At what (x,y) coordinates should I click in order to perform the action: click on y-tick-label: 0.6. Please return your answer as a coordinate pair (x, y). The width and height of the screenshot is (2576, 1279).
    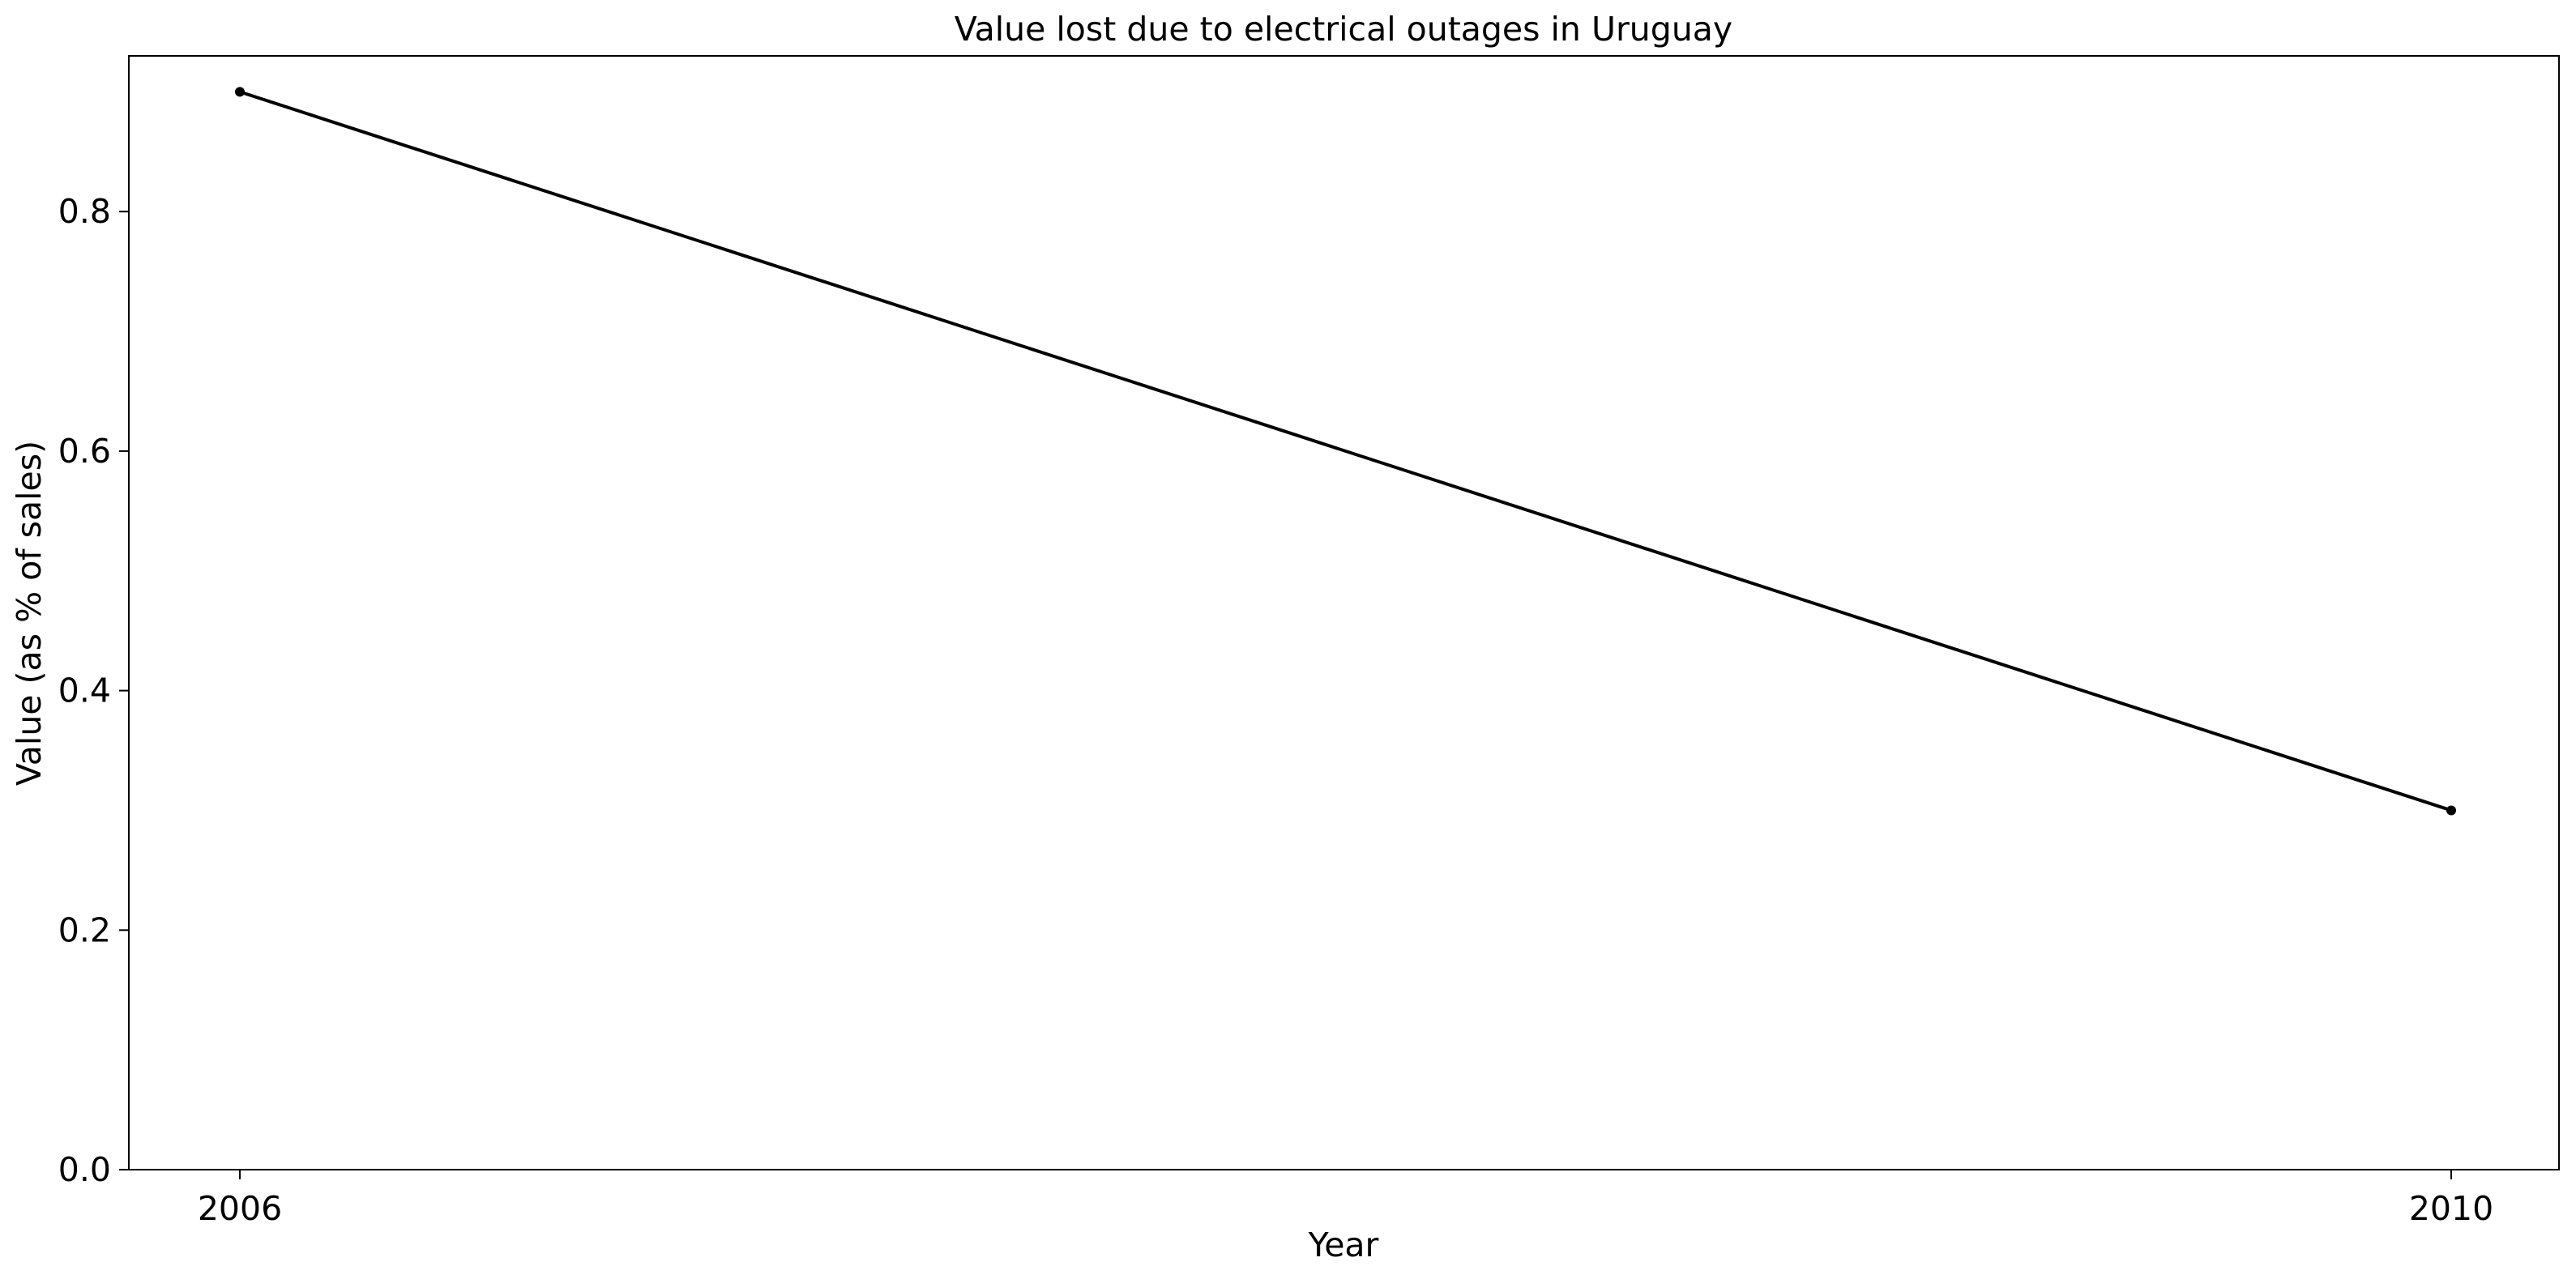
    Looking at the image, I should click on (84, 451).